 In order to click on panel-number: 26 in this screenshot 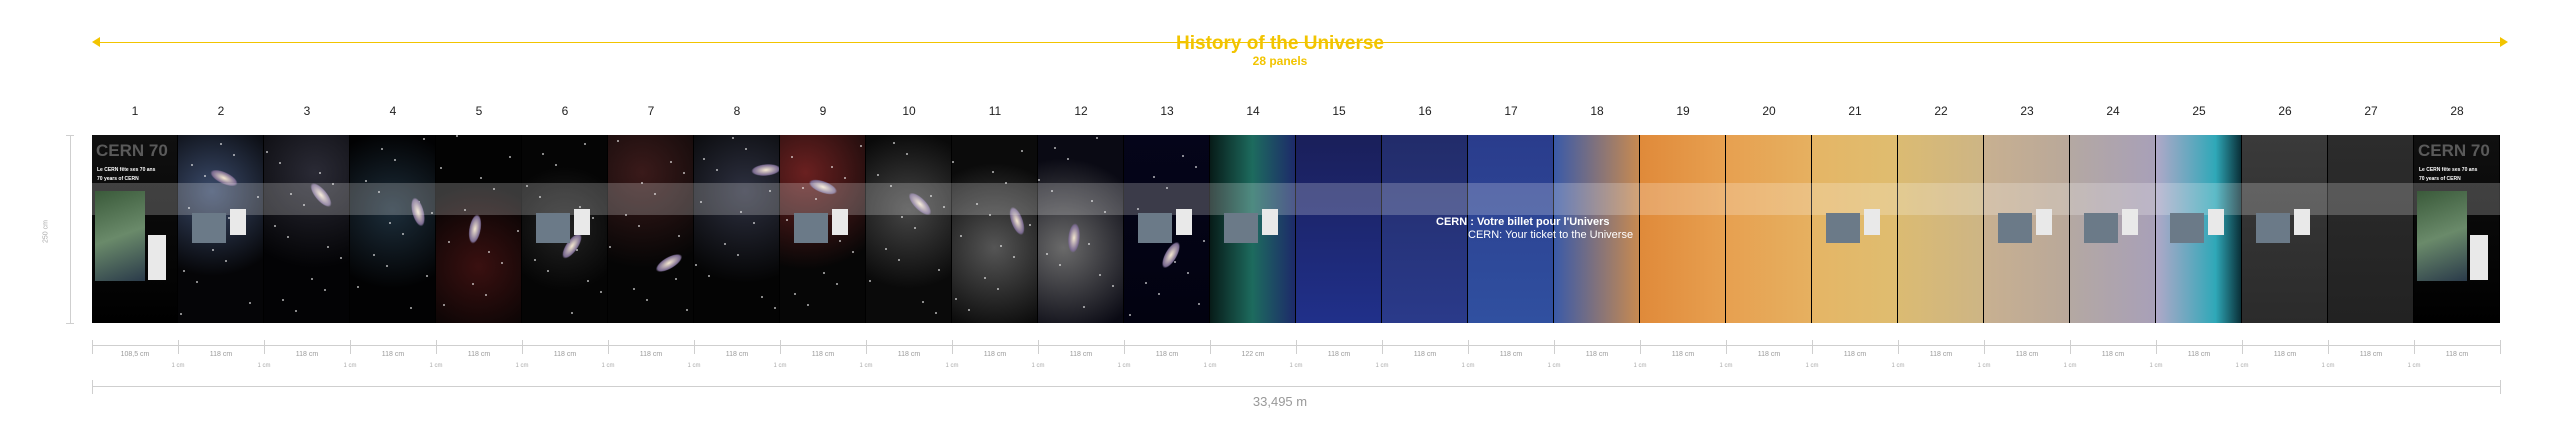, I will do `click(2285, 111)`.